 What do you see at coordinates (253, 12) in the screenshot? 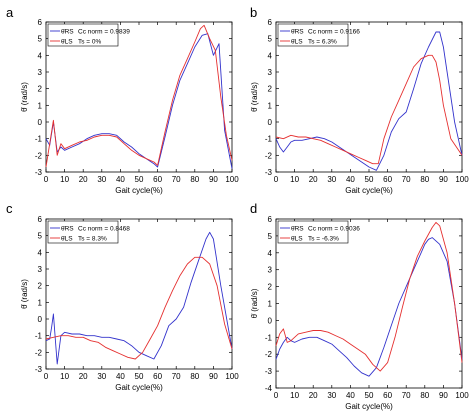
I see `panel-letter: b` at bounding box center [253, 12].